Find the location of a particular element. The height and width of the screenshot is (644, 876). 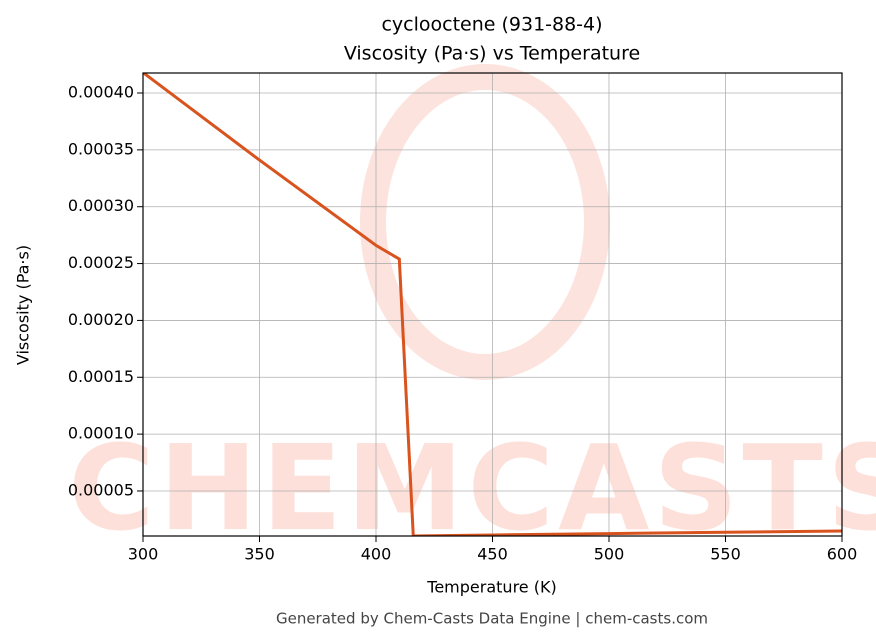

x-tick-label: 350 is located at coordinates (259, 554).